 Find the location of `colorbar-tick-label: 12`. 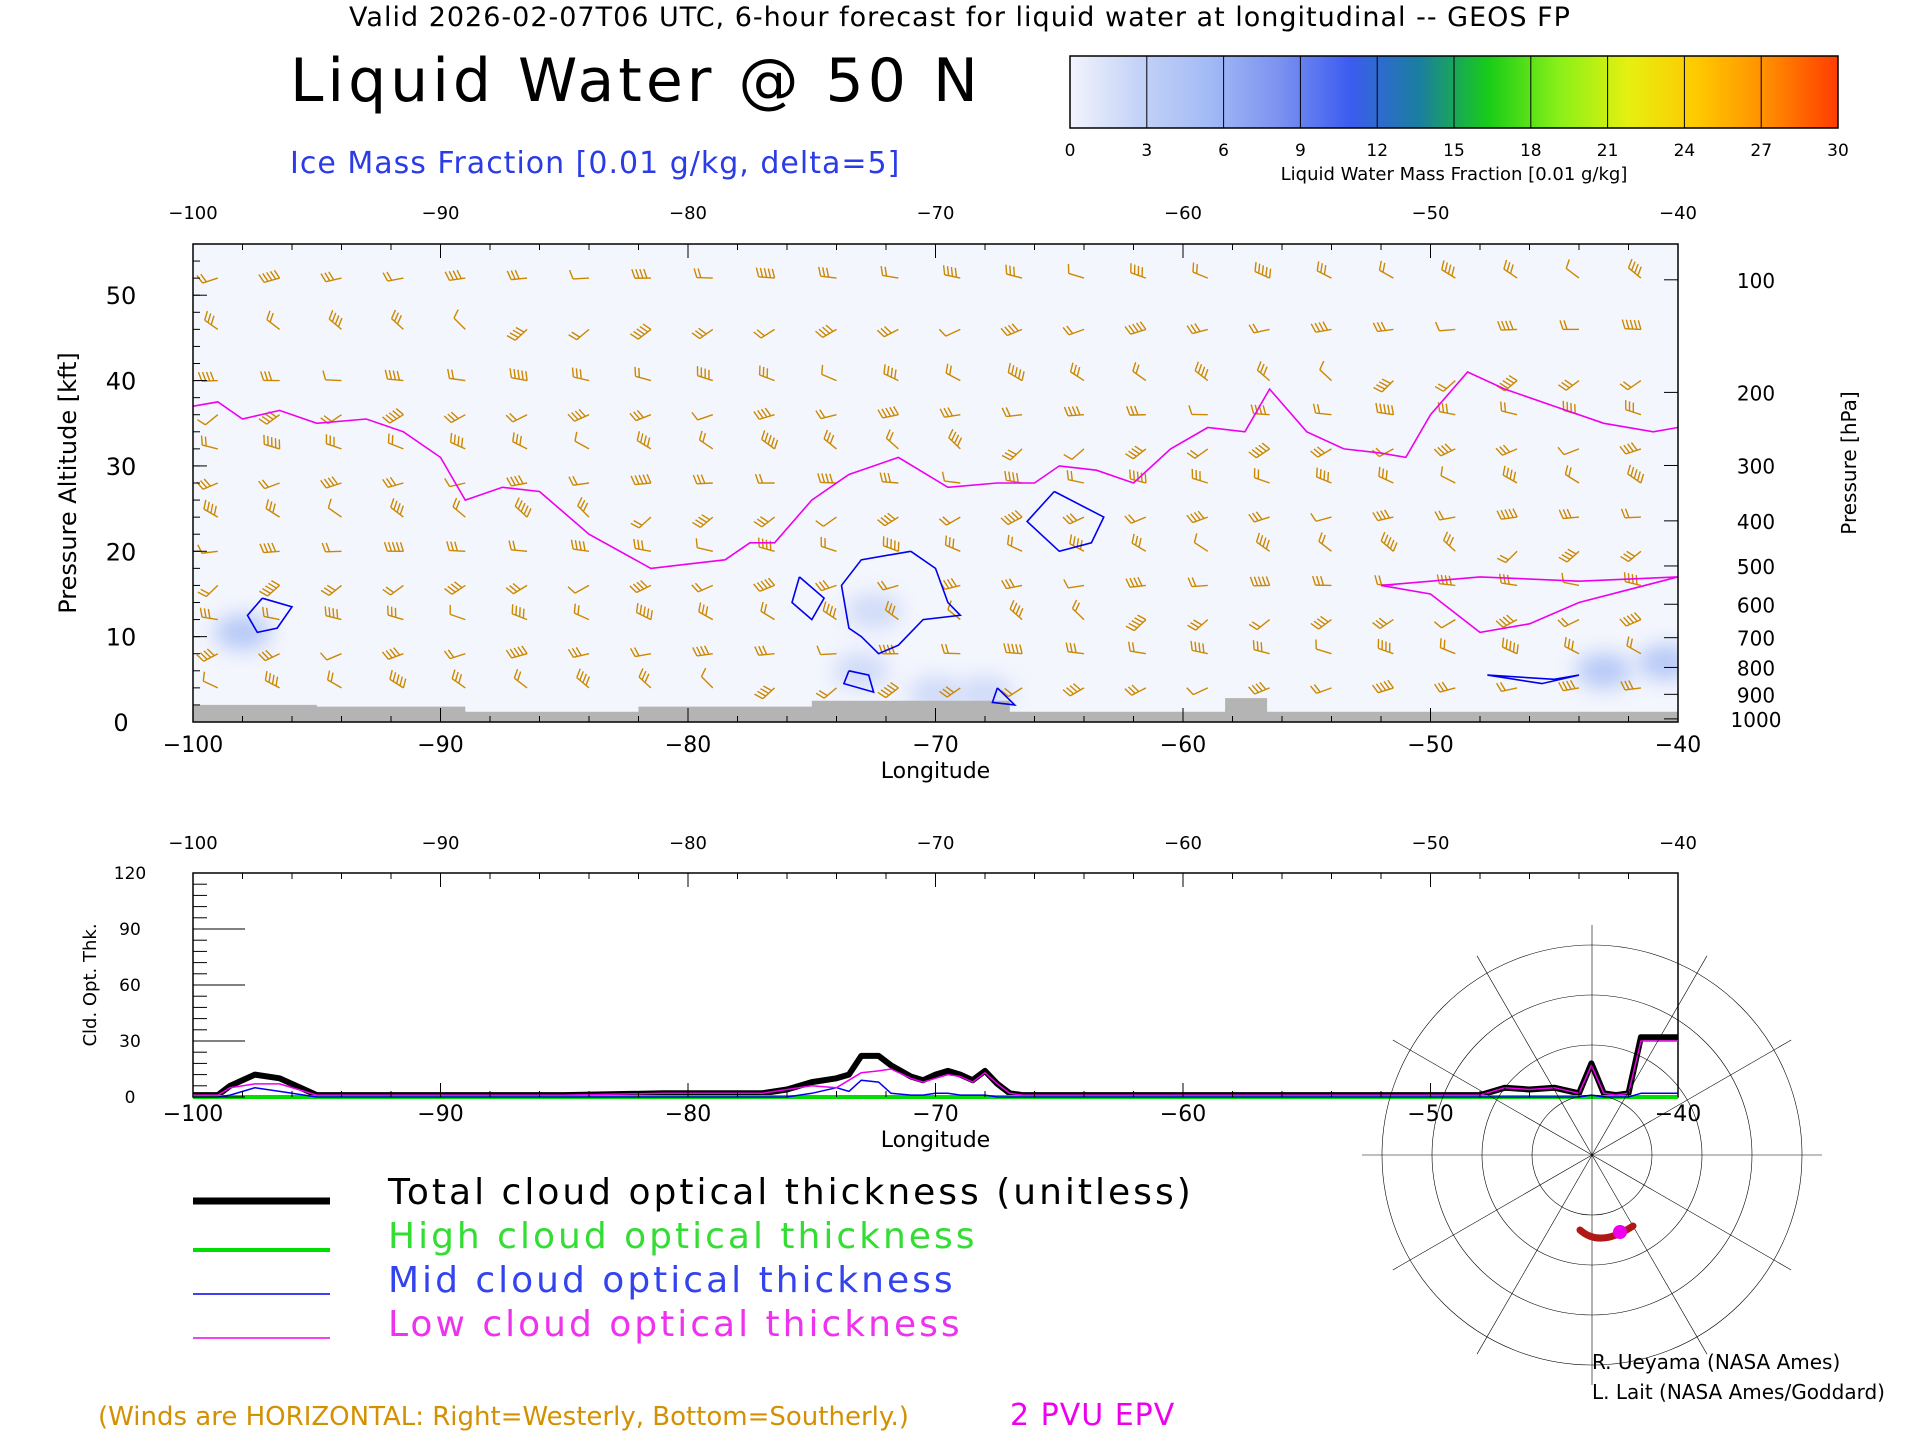

colorbar-tick-label: 12 is located at coordinates (1377, 151).